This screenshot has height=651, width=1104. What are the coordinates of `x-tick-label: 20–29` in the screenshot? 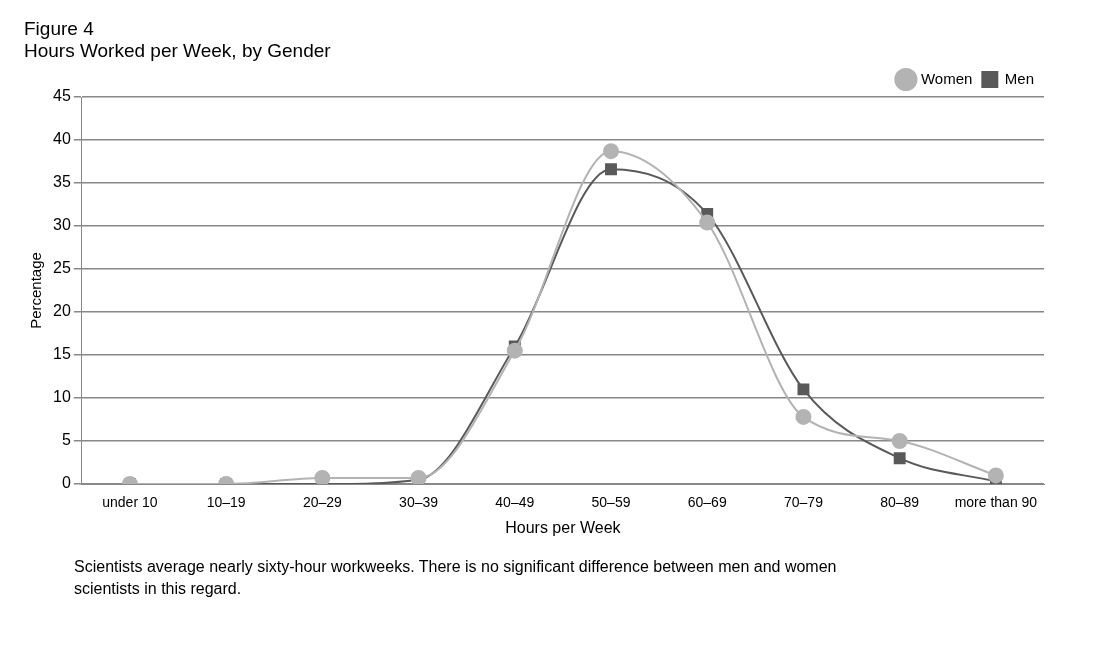 It's located at (322, 502).